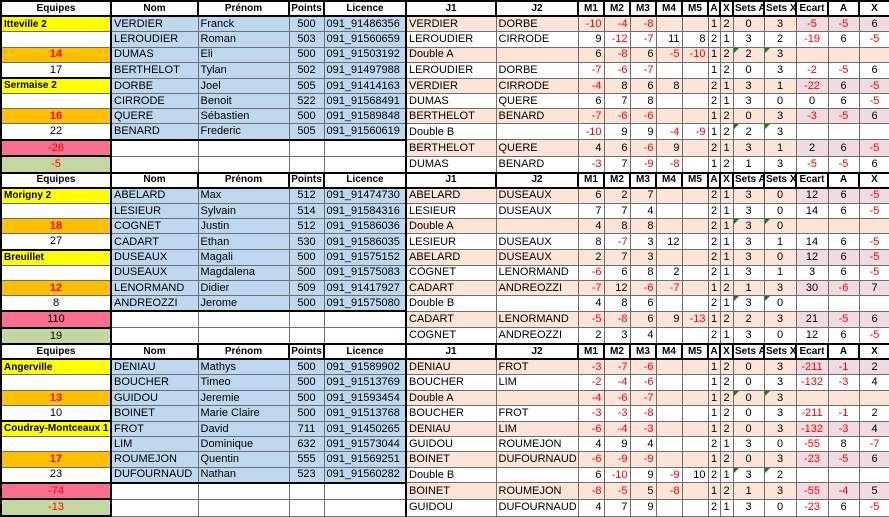 This screenshot has height=517, width=889. I want to click on j2-player-cell: DUFOURNAUD, so click(537, 507).